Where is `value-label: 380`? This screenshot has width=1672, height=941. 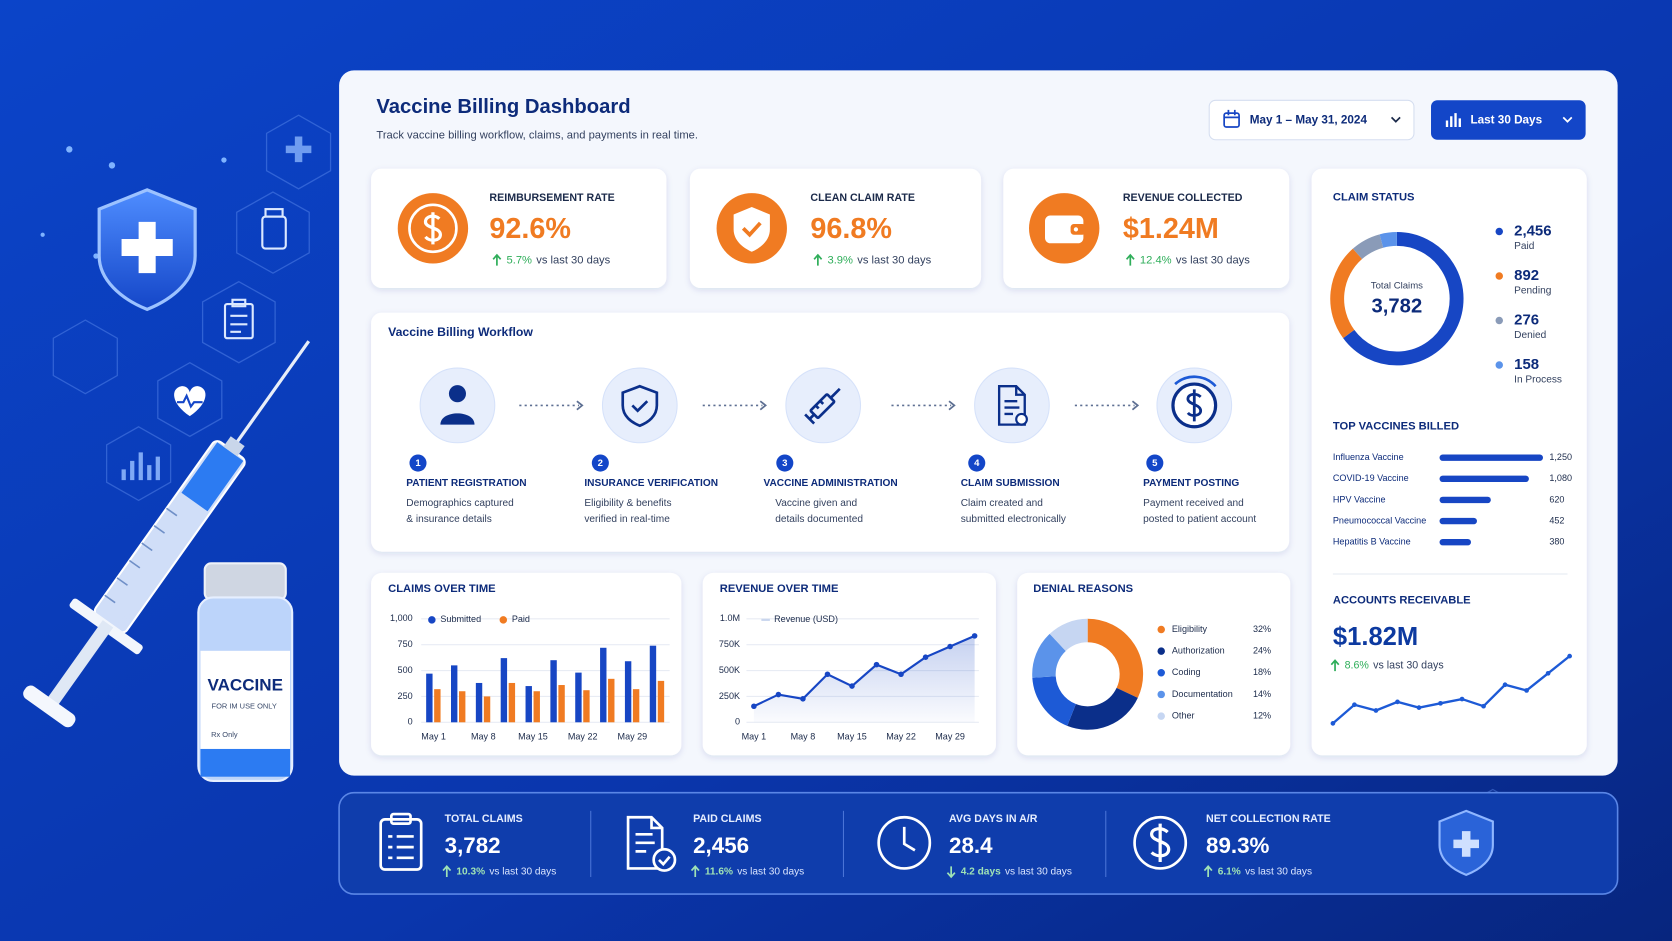
value-label: 380 is located at coordinates (1556, 542).